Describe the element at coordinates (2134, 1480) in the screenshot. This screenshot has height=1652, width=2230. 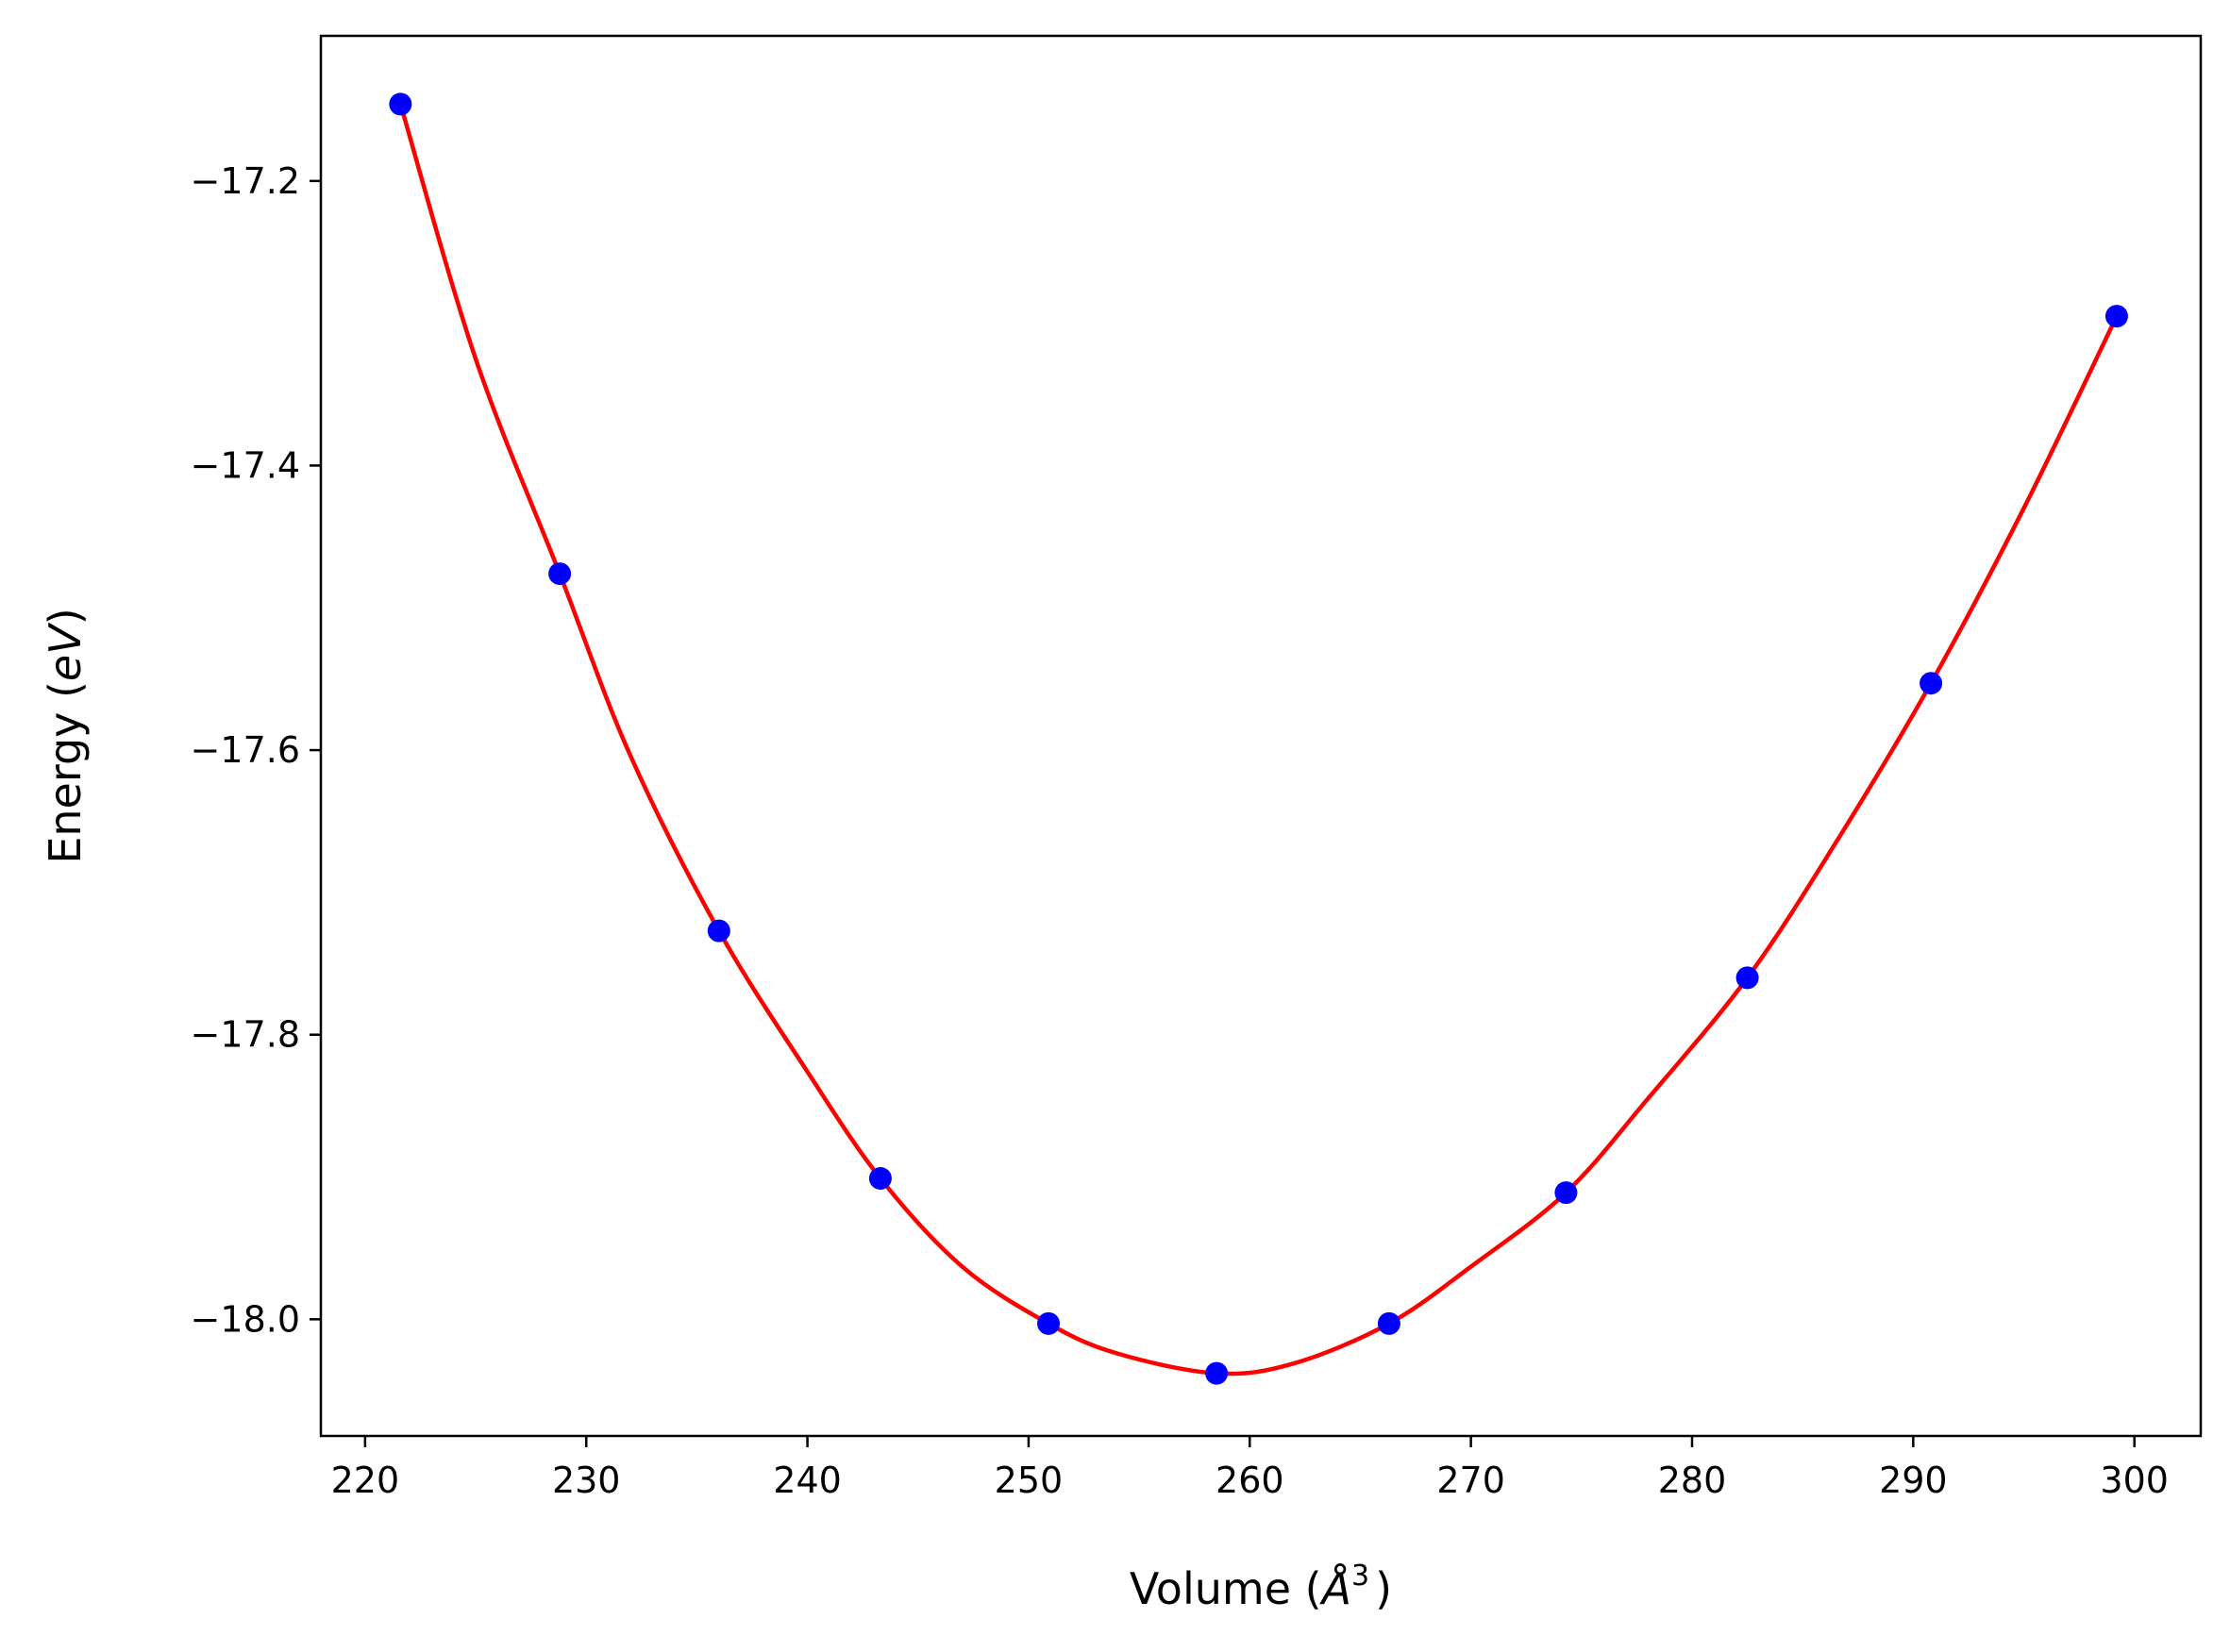
I see `x-tick-label: 300` at that location.